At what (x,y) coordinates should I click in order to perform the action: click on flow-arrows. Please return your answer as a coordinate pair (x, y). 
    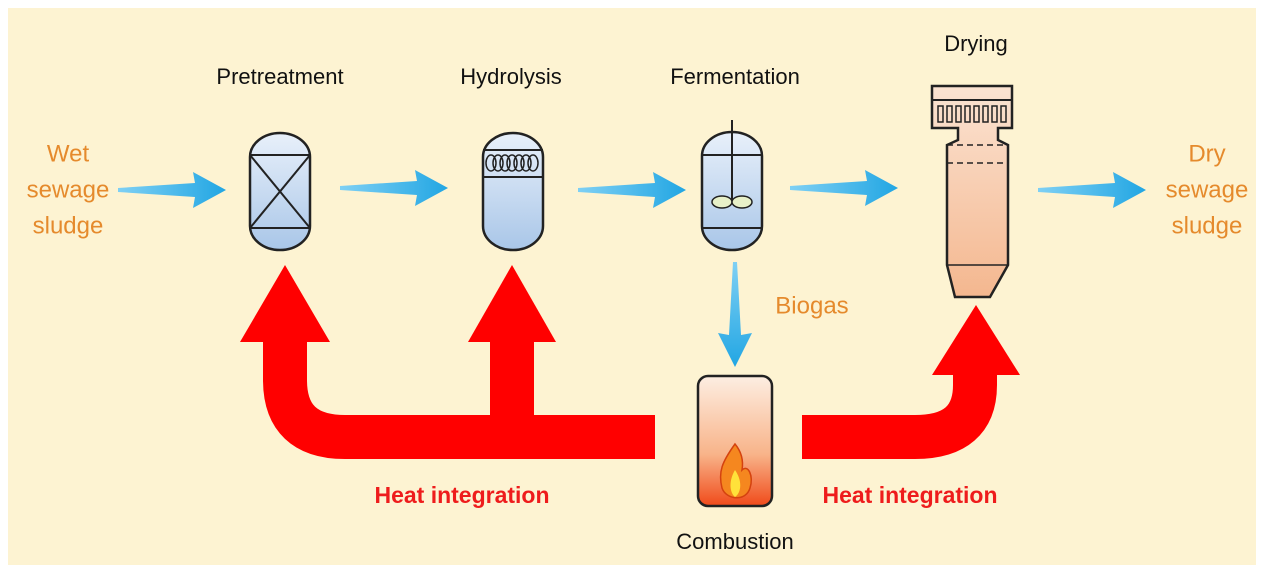
    Looking at the image, I should click on (632, 189).